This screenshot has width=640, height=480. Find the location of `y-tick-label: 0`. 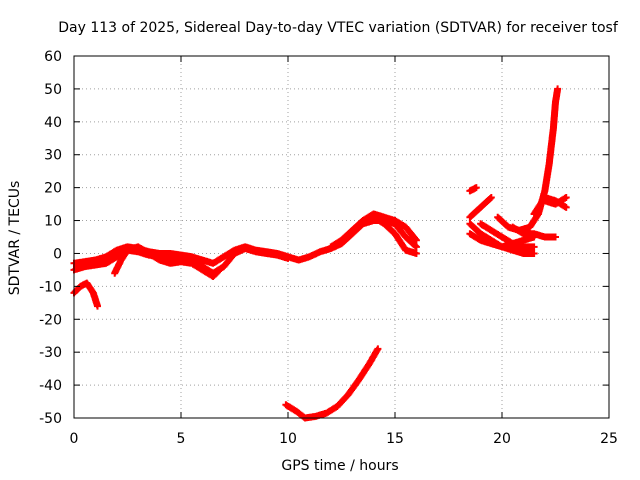

y-tick-label: 0 is located at coordinates (57, 254).